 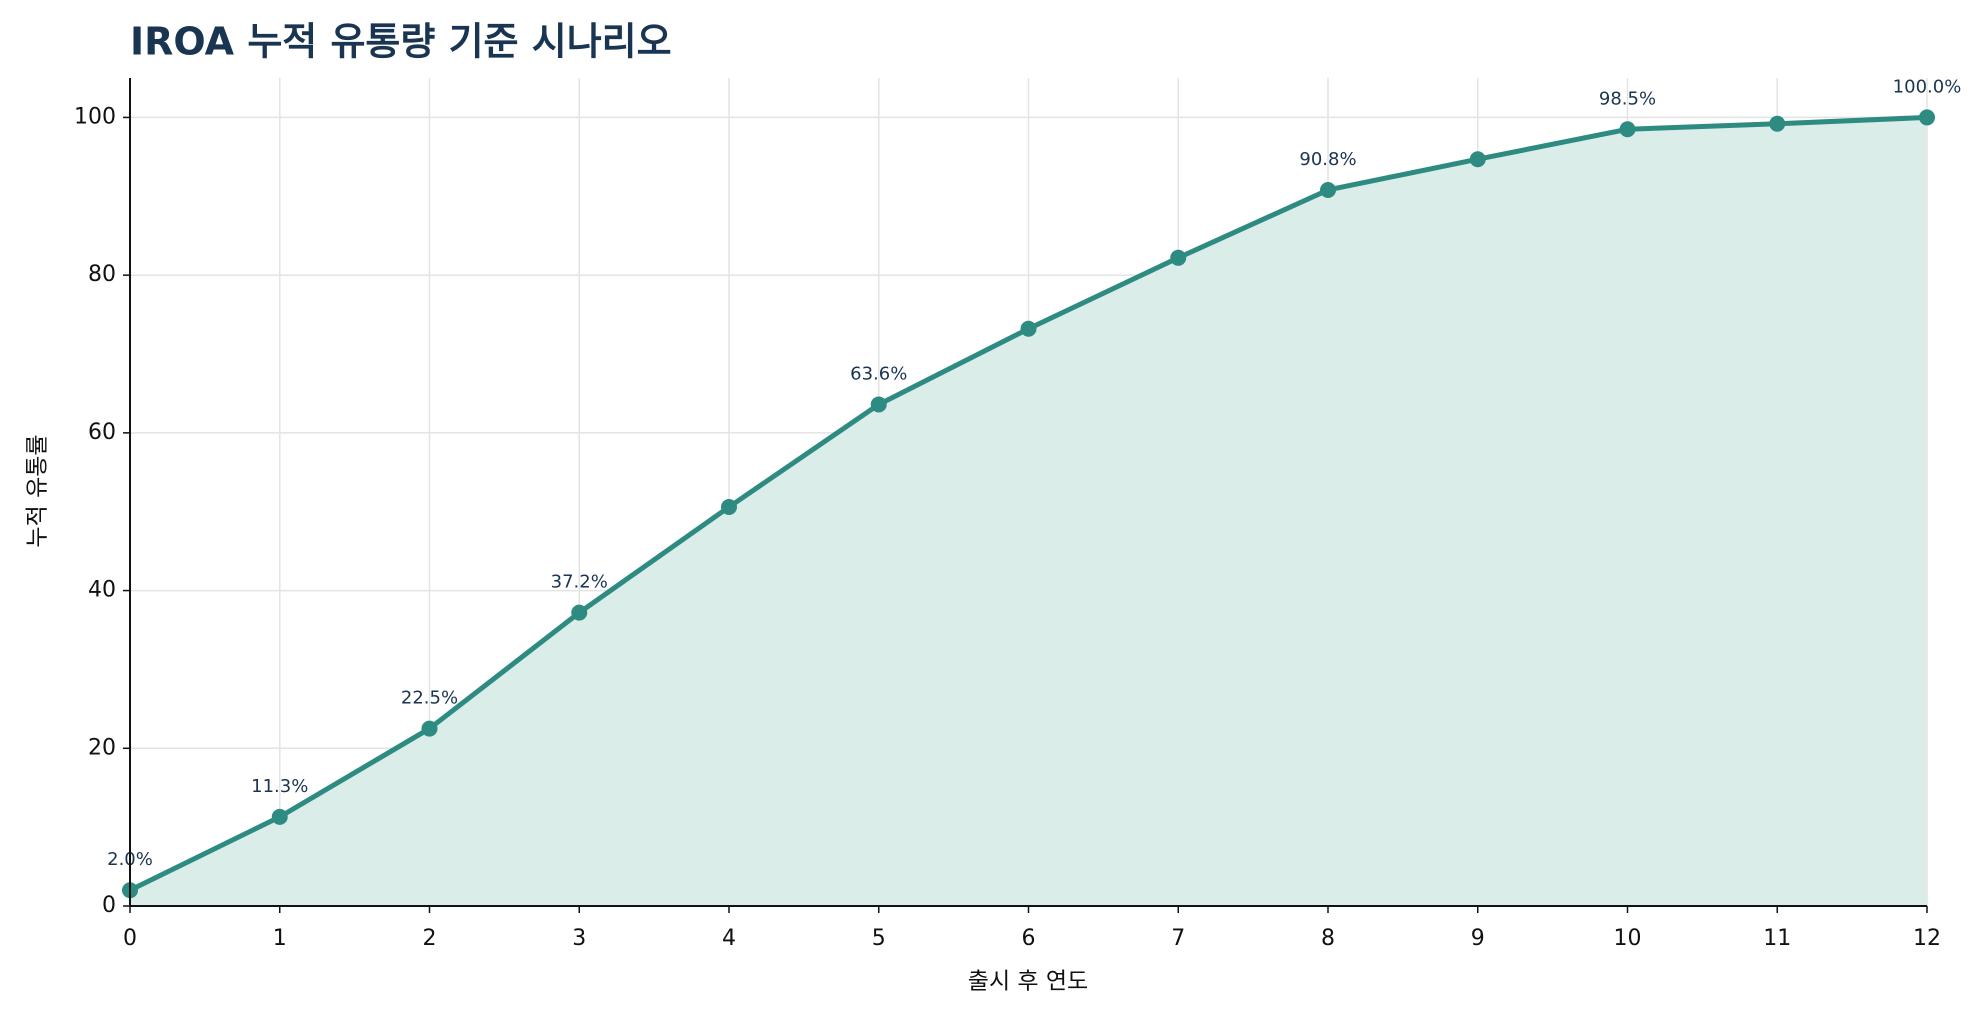 I want to click on y-tick-label: 80, so click(x=102, y=274).